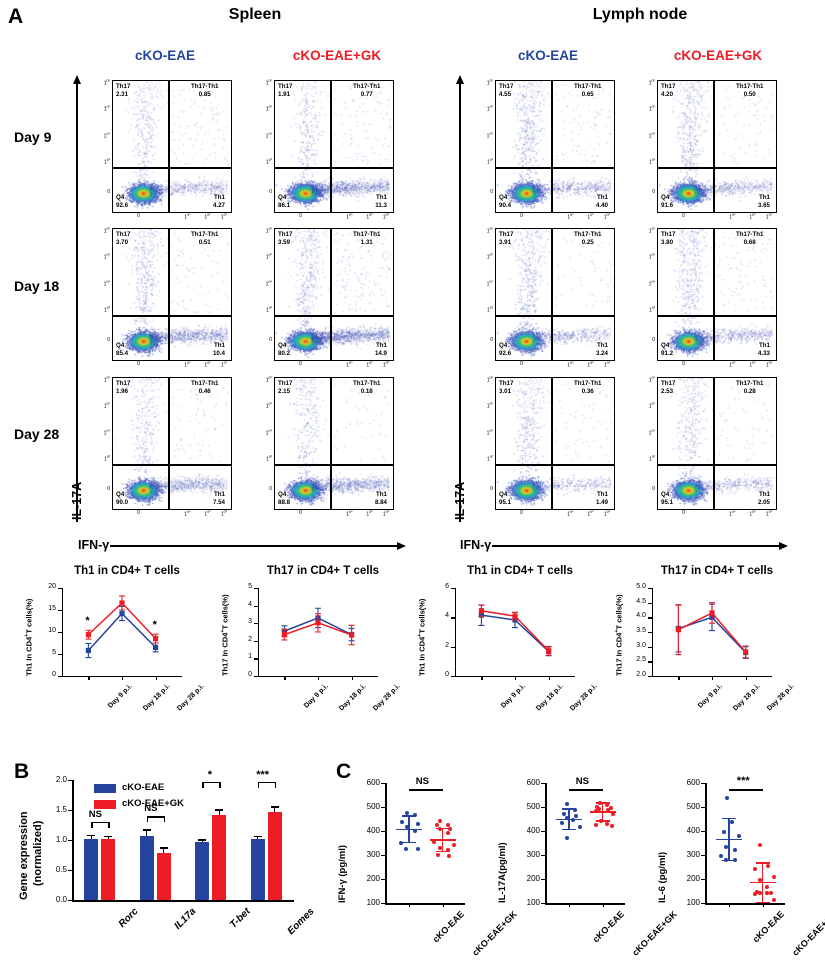  What do you see at coordinates (334, 146) in the screenshot?
I see `flow-plot: Th17 1.91 Th17-Th1 0.77 Q4 86.1 Th1 11.3` at bounding box center [334, 146].